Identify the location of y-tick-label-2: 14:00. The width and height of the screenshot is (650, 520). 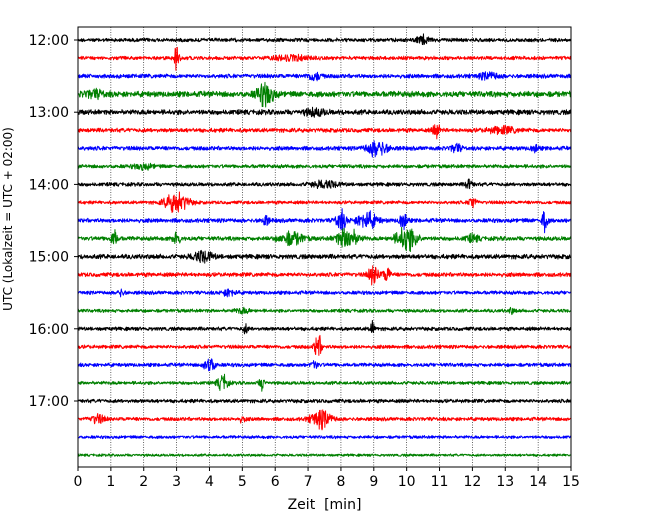
(49, 185).